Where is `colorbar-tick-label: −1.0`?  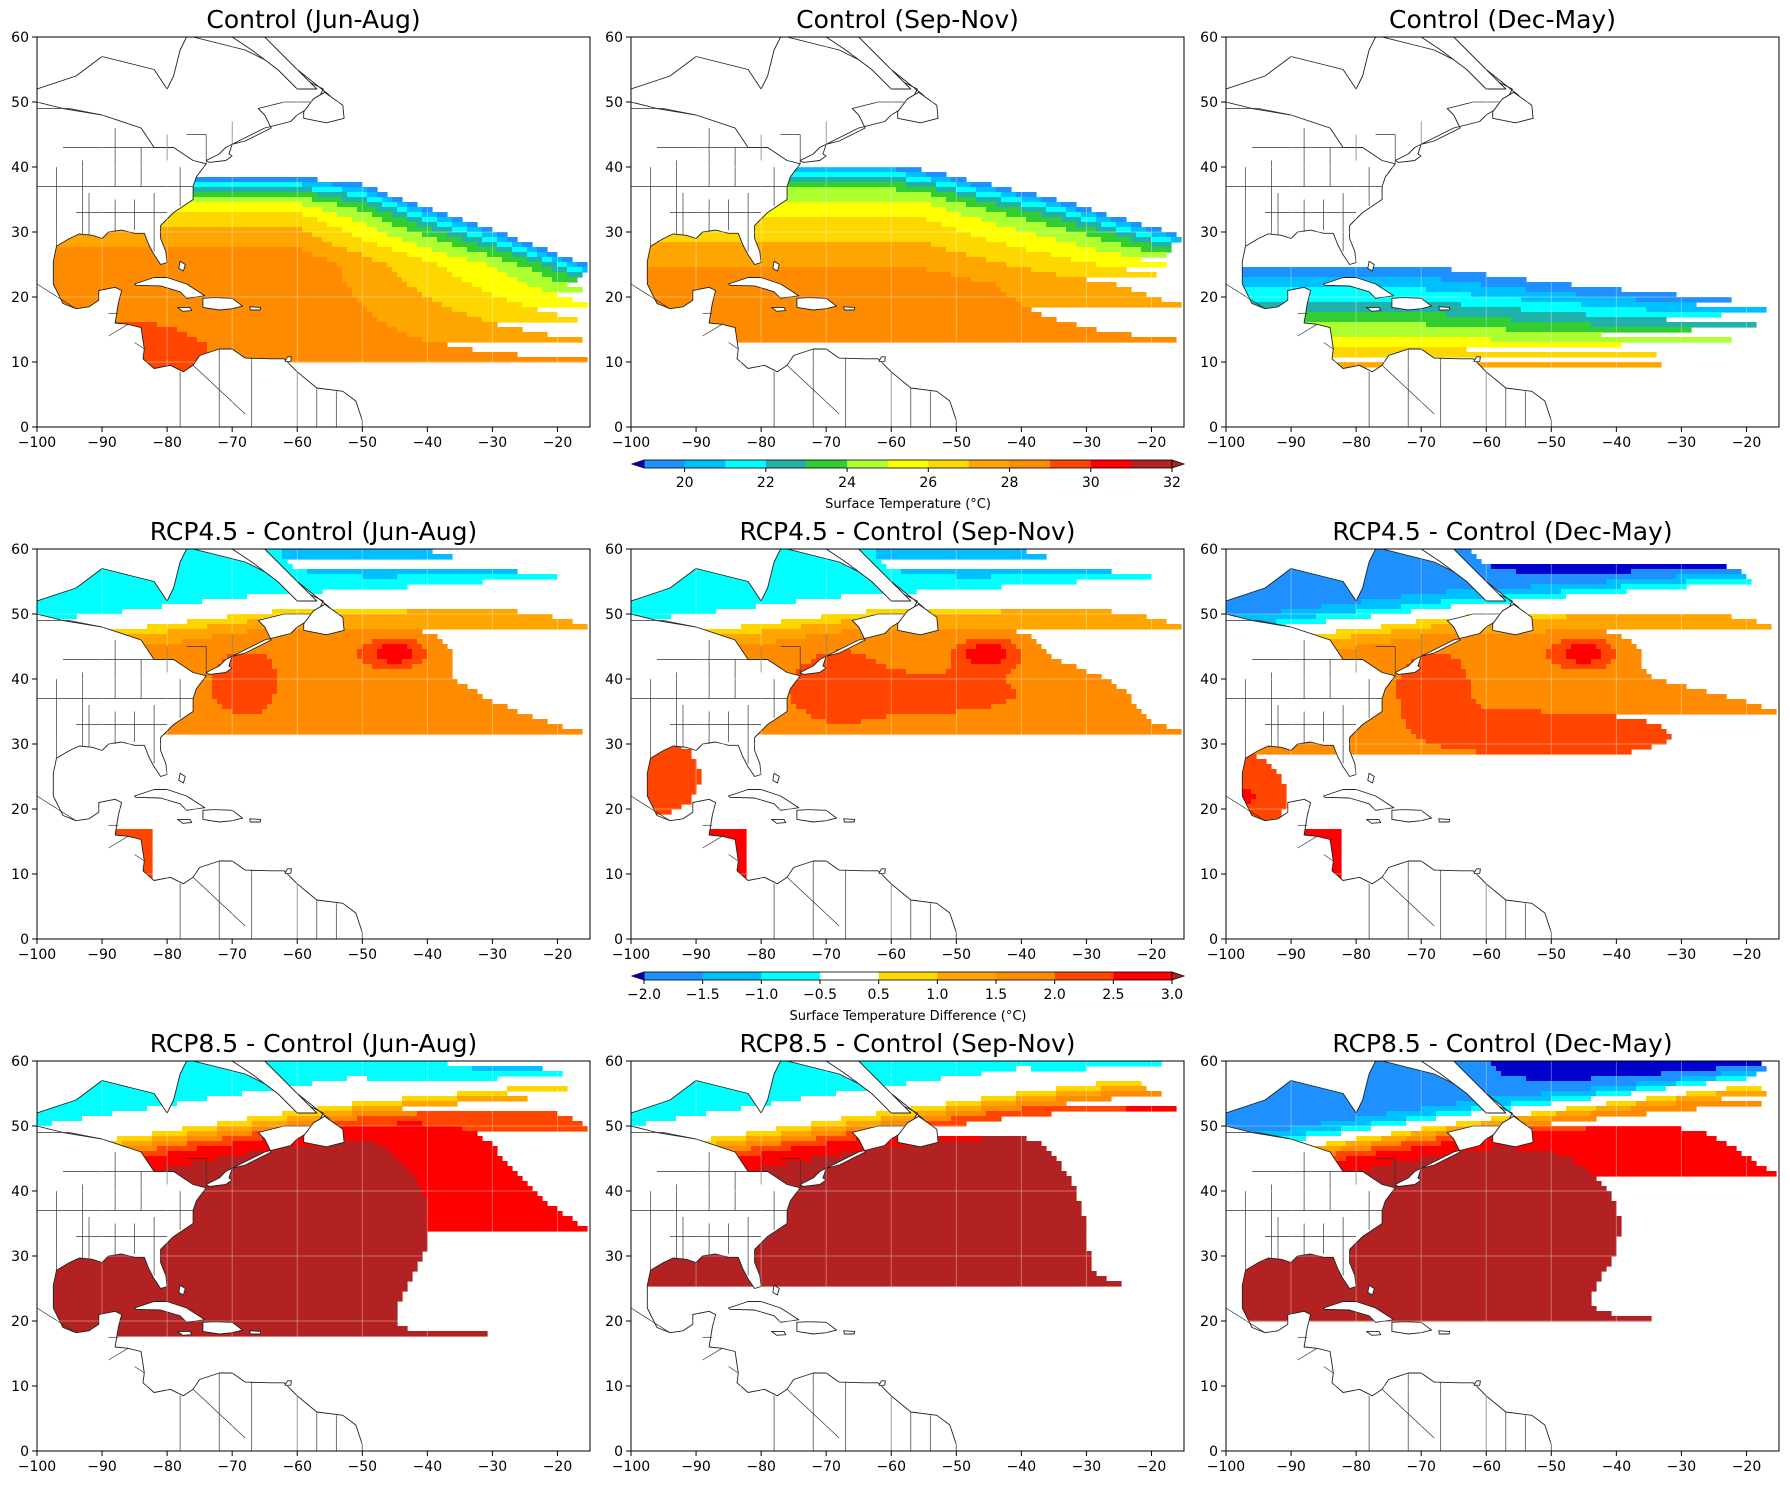
colorbar-tick-label: −1.0 is located at coordinates (761, 995).